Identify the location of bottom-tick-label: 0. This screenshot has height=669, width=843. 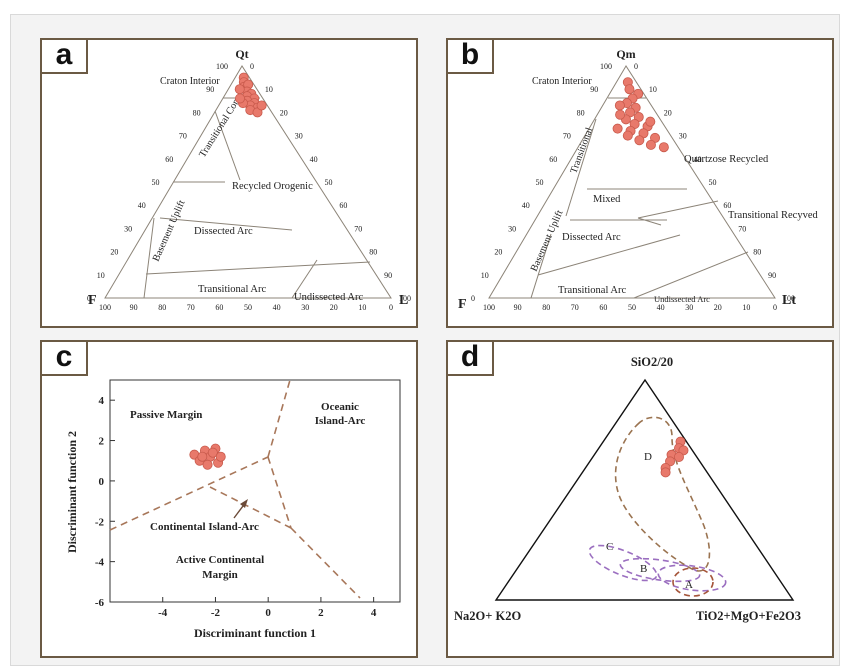
(775, 307).